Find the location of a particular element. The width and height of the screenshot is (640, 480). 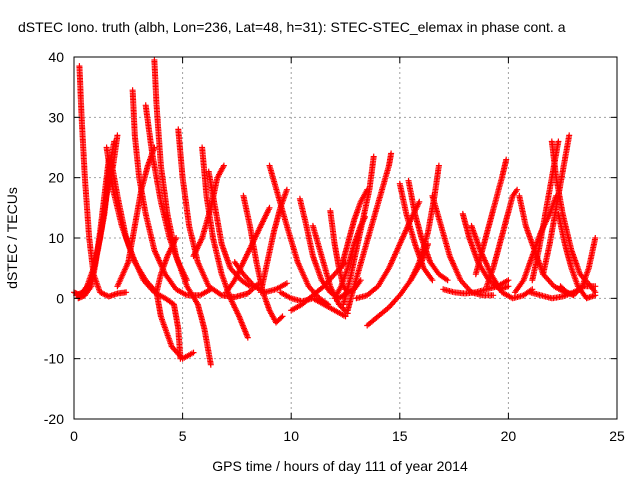

y-tick-label: -20 is located at coordinates (54, 419).